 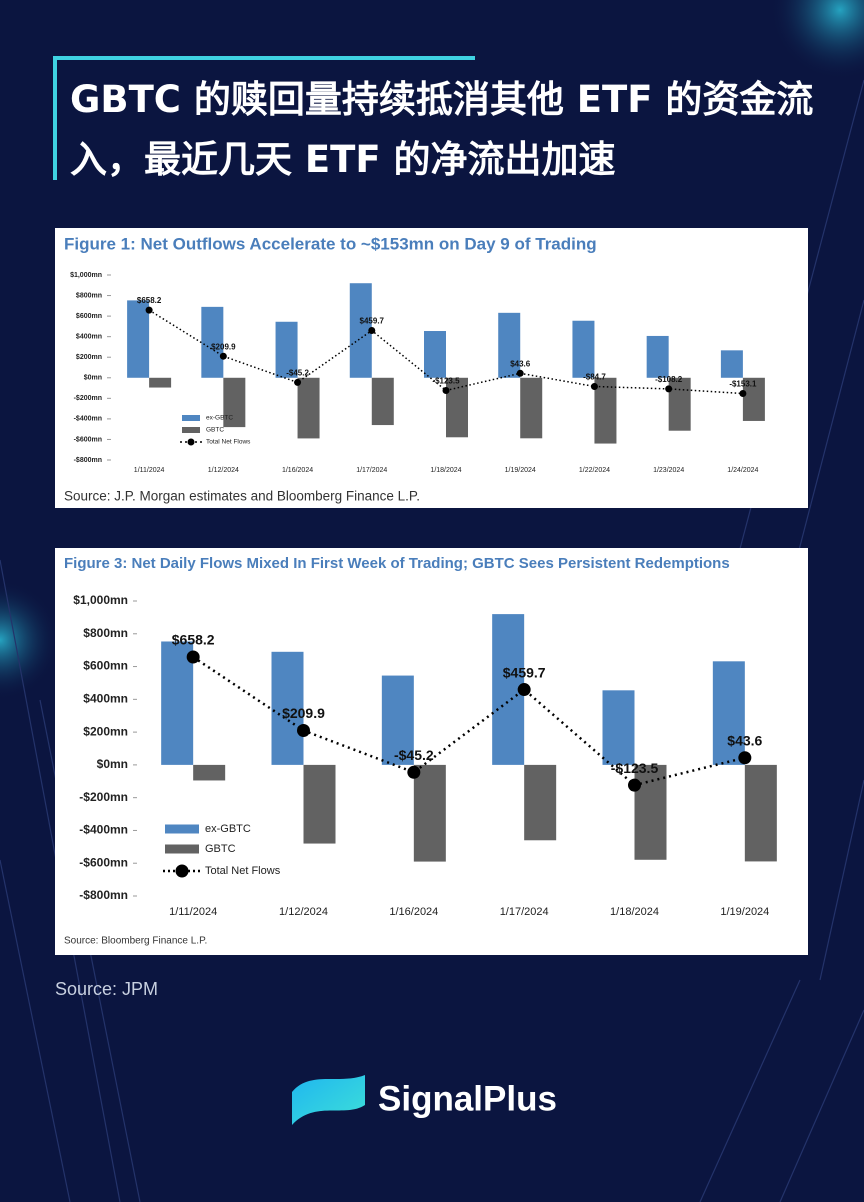 I want to click on page-source: Source: JPM, so click(x=106, y=989).